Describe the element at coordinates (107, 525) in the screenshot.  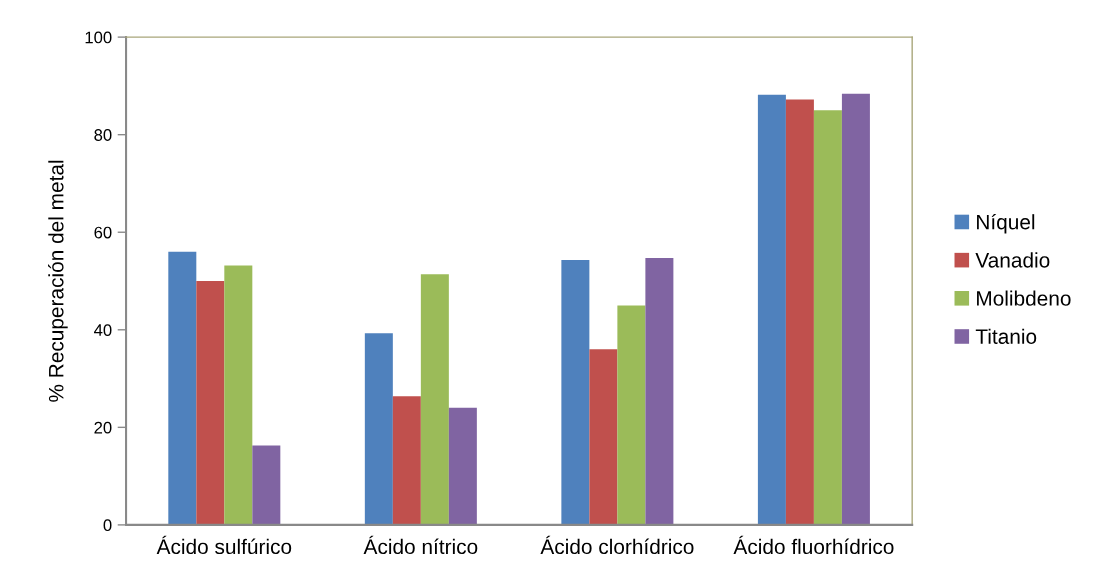
I see `y-tick-label: 0` at that location.